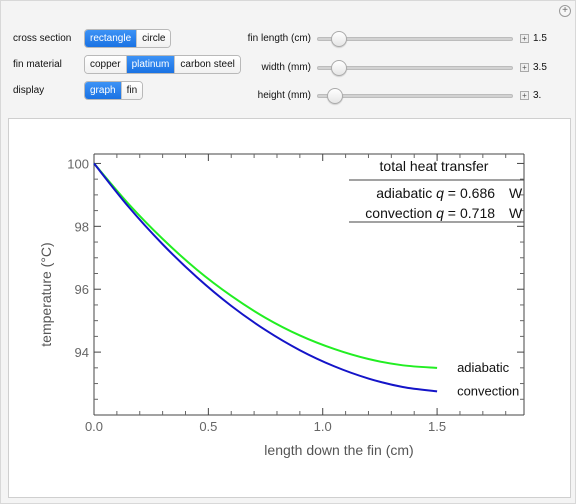 The image size is (576, 504). What do you see at coordinates (279, 38) in the screenshot?
I see `fin-length-slider-label: fin length (cm)` at bounding box center [279, 38].